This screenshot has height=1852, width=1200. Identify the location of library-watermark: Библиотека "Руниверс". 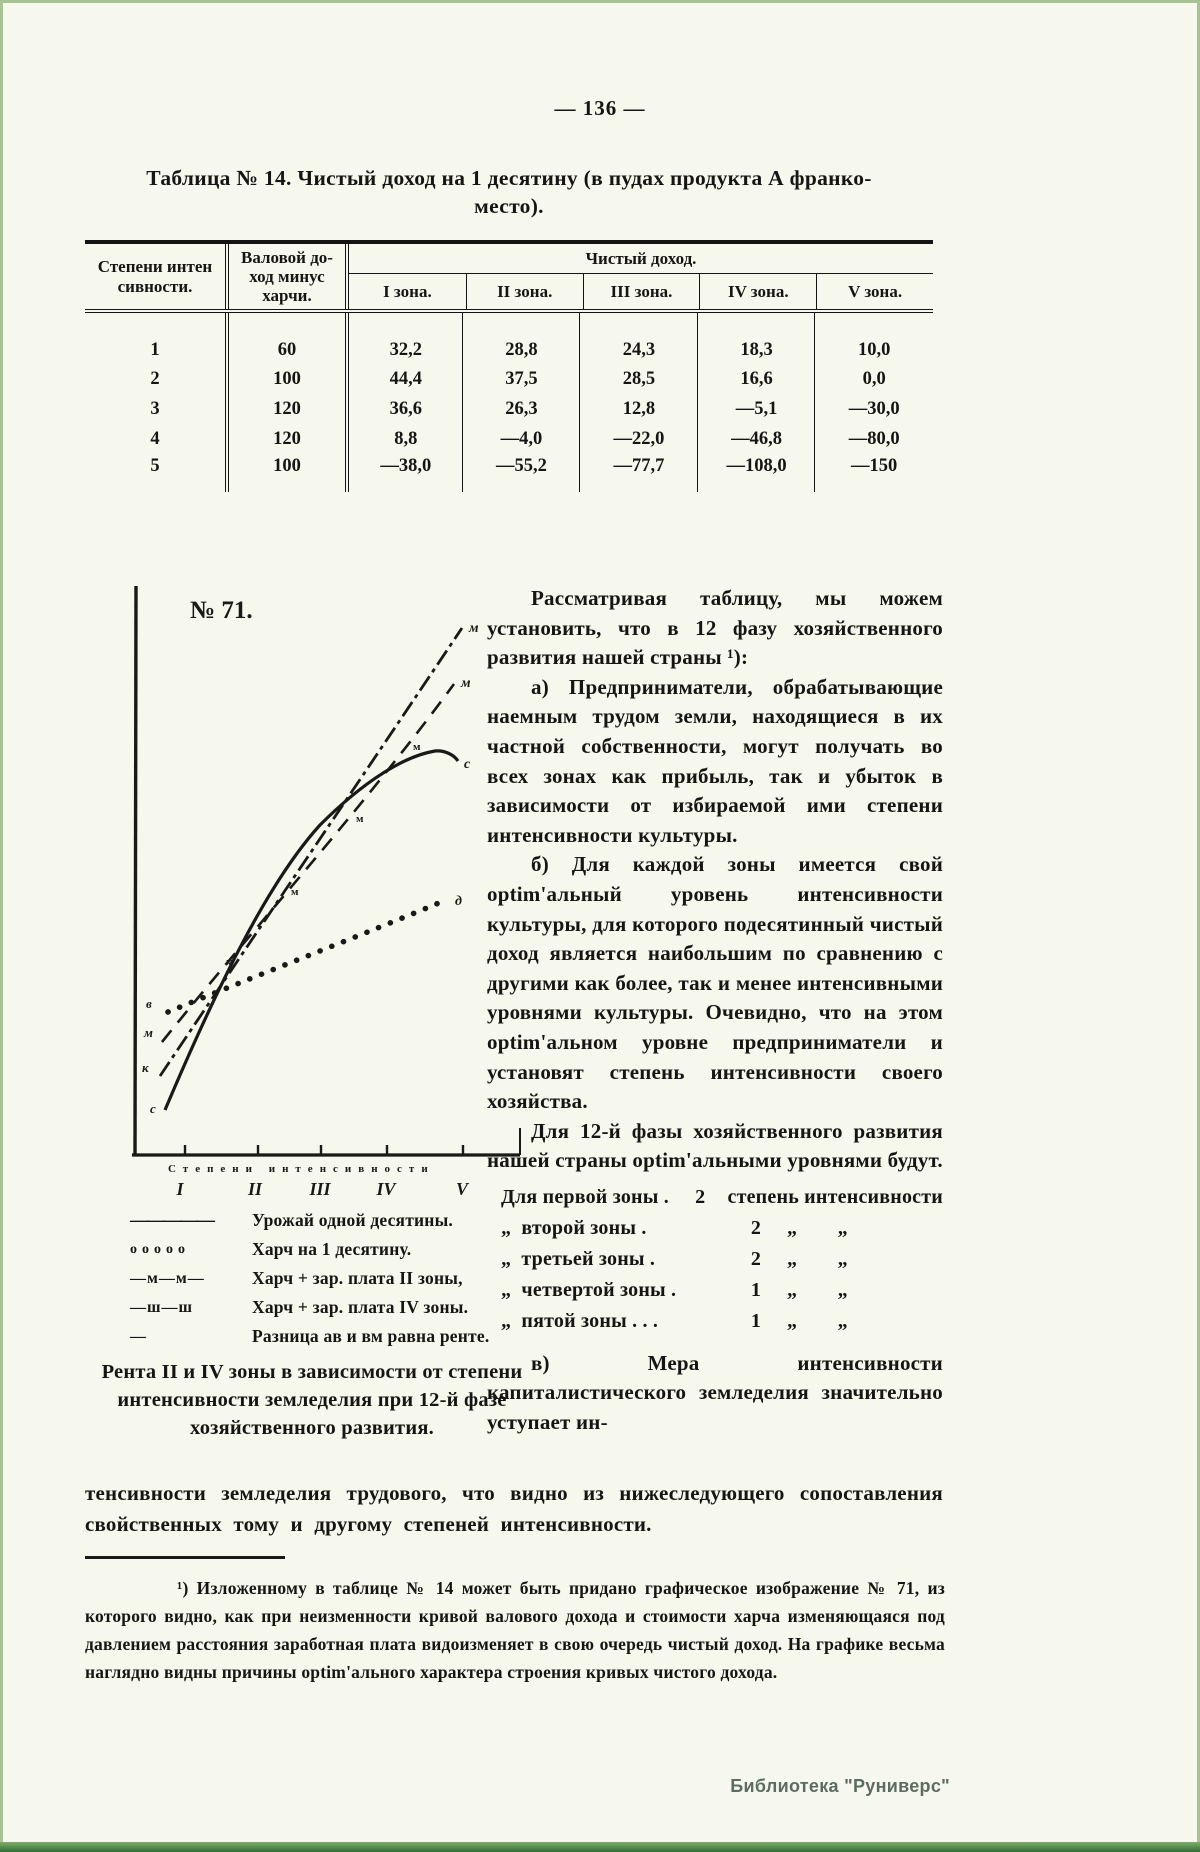
(840, 1786).